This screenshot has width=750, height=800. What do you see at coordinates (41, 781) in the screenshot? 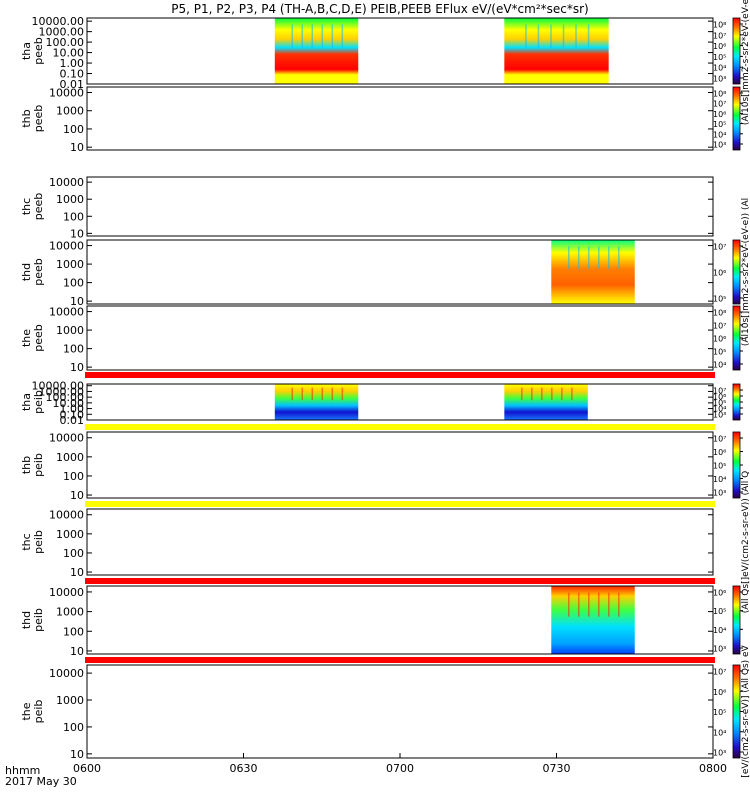
I see `x-axis-label-date: 2017 May 30` at bounding box center [41, 781].